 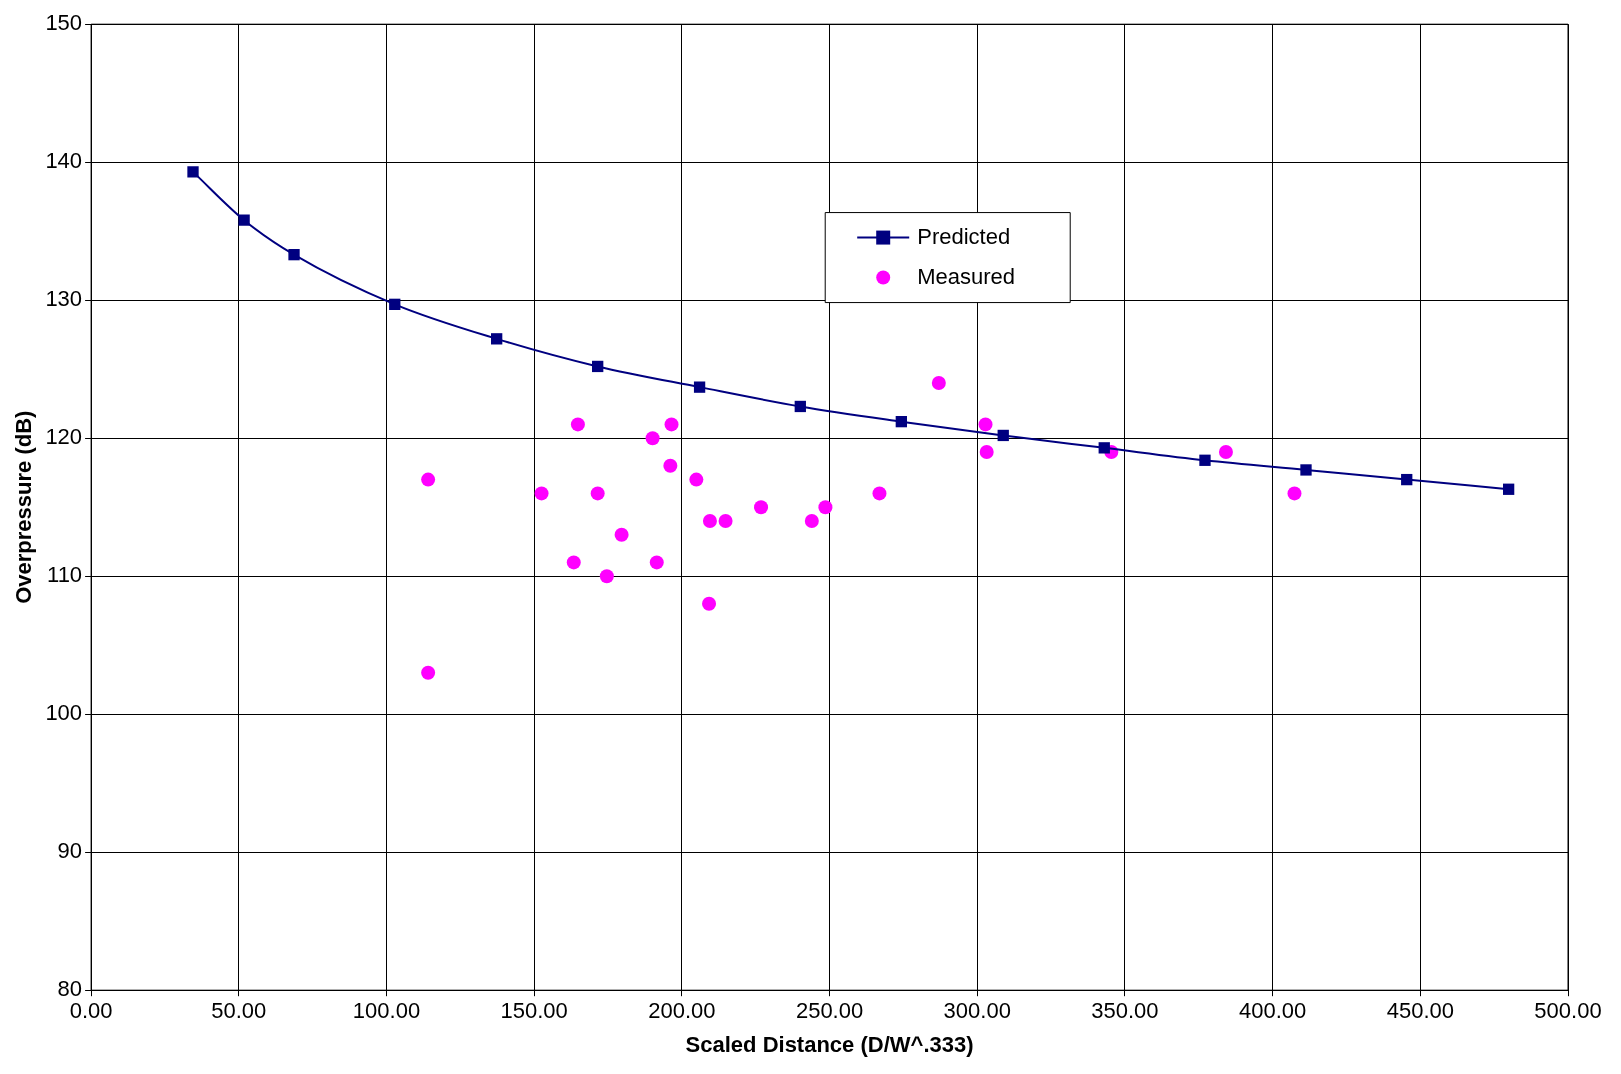 What do you see at coordinates (1272, 1011) in the screenshot?
I see `x-tick-label: 400.00` at bounding box center [1272, 1011].